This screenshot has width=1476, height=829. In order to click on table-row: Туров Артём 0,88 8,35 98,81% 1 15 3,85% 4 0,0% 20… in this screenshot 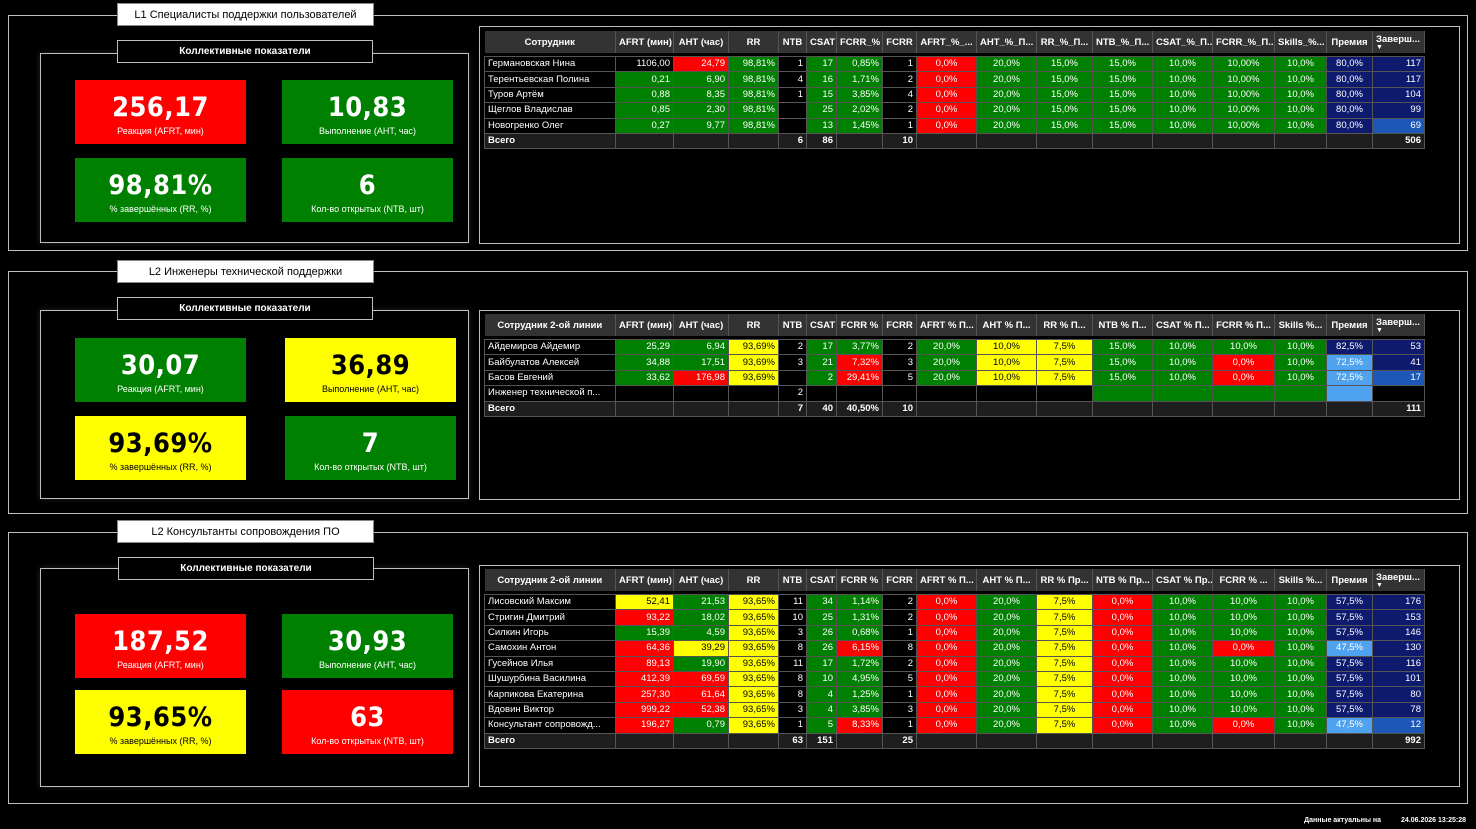, I will do `click(954, 95)`.